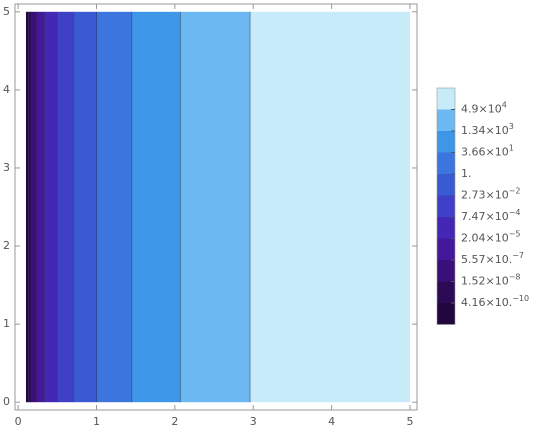 This screenshot has width=540, height=429. What do you see at coordinates (520, 298) in the screenshot?
I see `legend-label-exp: −10` at bounding box center [520, 298].